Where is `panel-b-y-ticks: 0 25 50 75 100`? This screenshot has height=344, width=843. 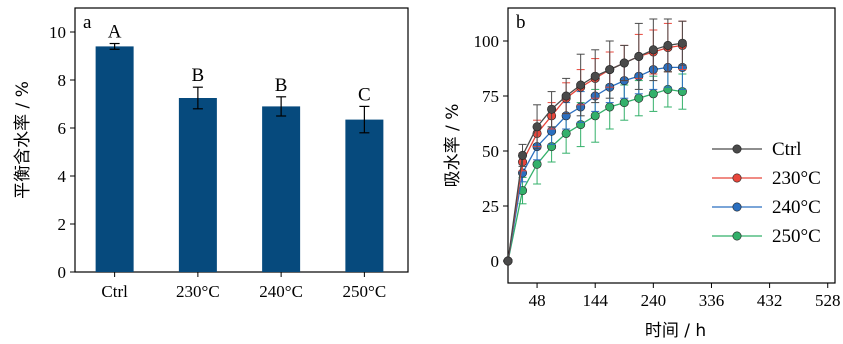 panel-b-y-ticks: 0 25 50 75 100 is located at coordinates (491, 151).